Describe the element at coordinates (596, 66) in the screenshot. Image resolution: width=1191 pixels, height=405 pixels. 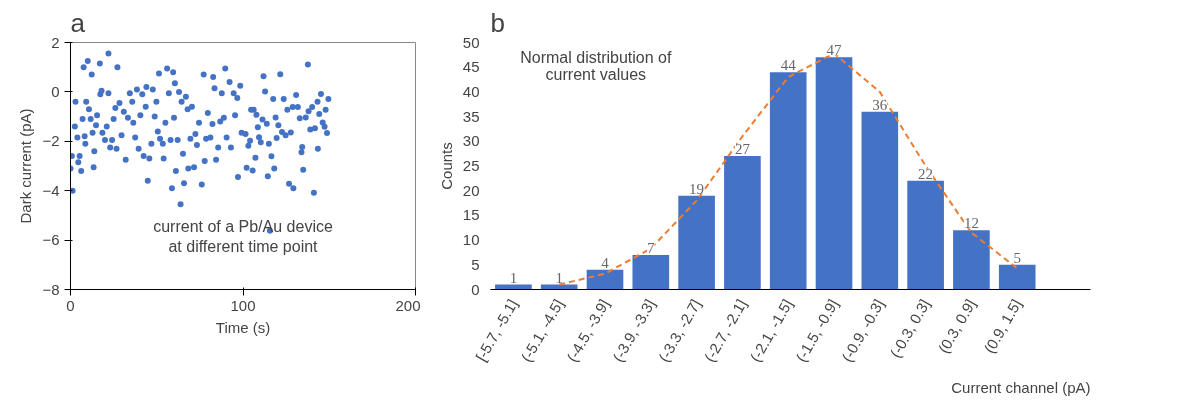
I see `annotation: Normal distribution of current values` at that location.